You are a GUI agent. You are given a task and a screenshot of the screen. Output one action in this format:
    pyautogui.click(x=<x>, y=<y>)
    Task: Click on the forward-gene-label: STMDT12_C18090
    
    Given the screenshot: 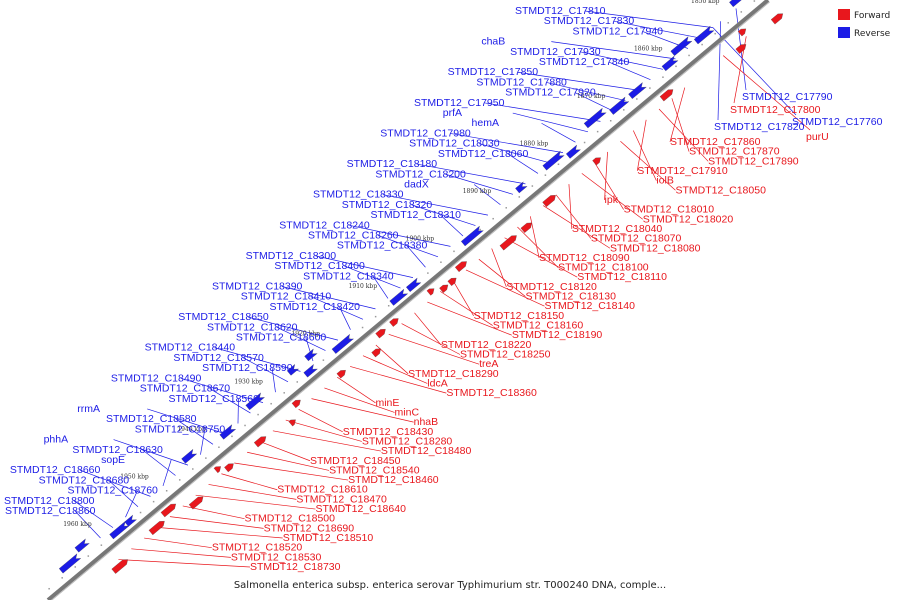 What is the action you would take?
    pyautogui.click(x=584, y=258)
    